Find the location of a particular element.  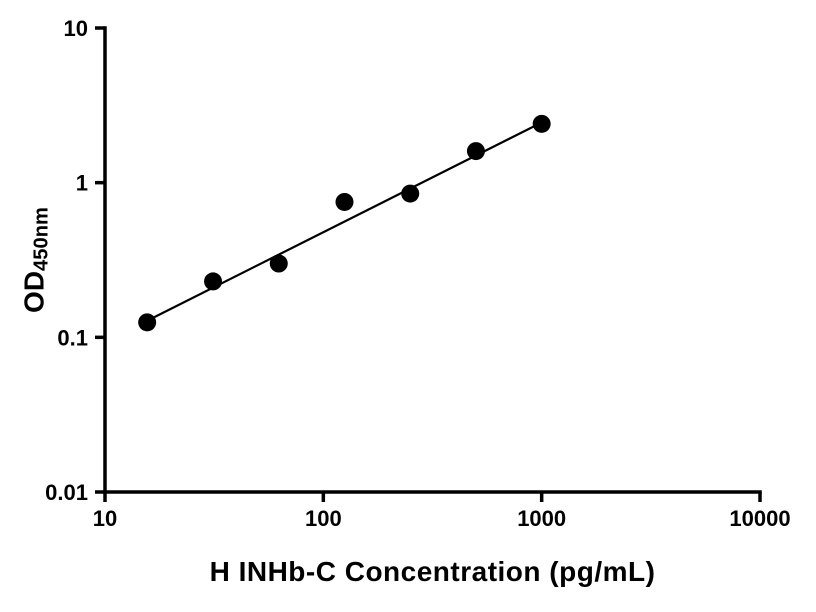

x-tick-label: 10000 is located at coordinates (759, 518).